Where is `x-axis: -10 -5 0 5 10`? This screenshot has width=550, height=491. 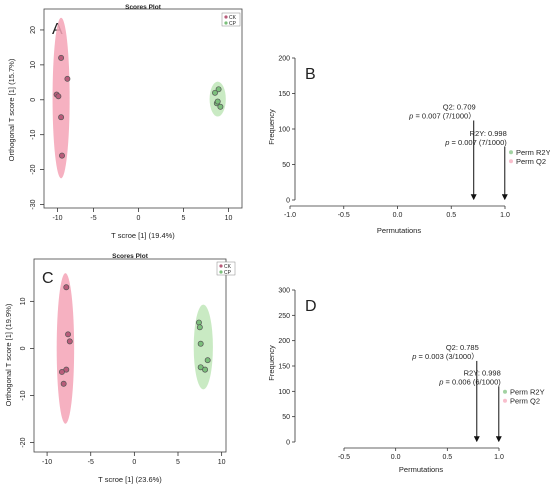
x-axis: -10 -5 0 5 10 is located at coordinates (134, 459).